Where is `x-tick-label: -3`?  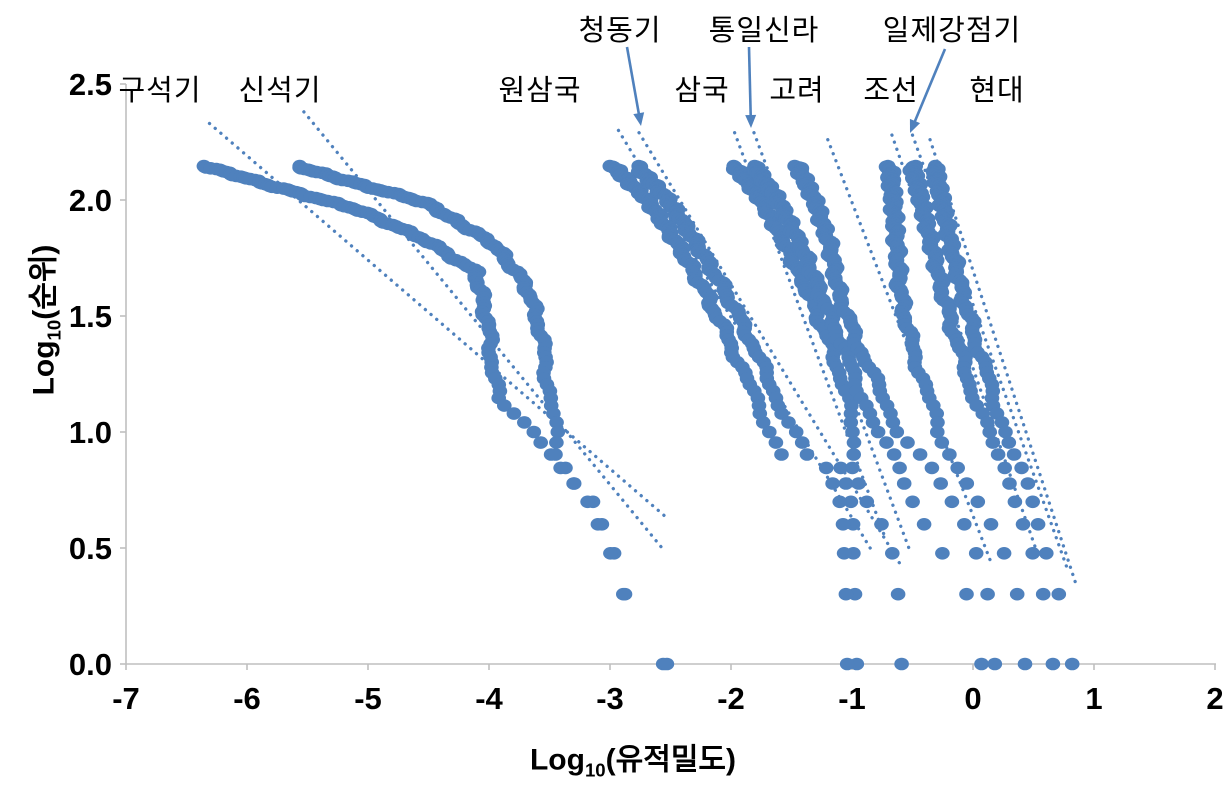 x-tick-label: -3 is located at coordinates (610, 698).